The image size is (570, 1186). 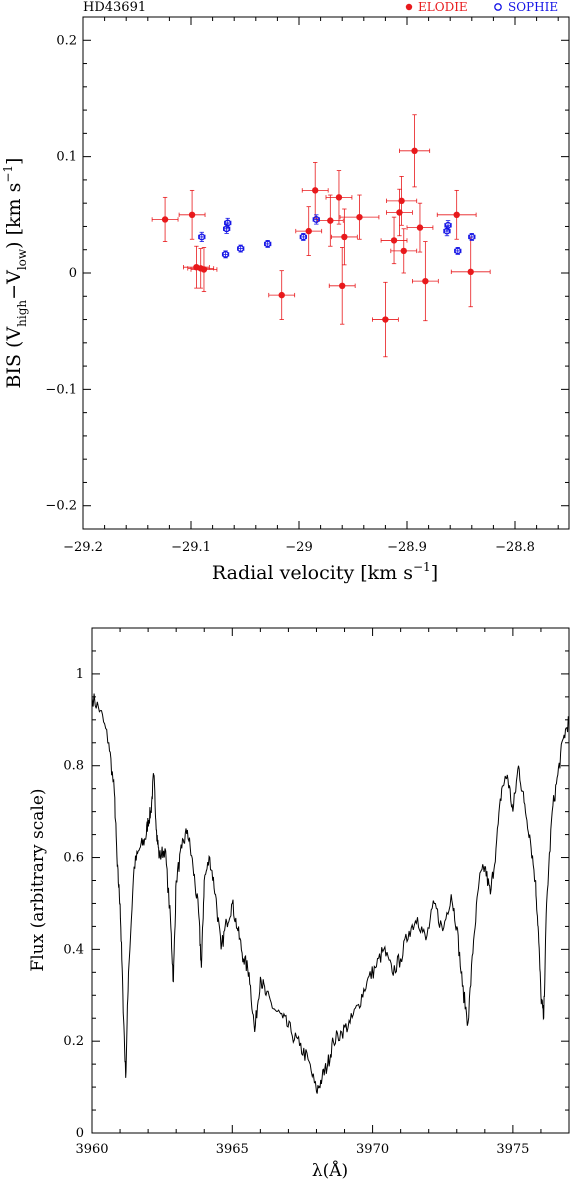 What do you see at coordinates (325, 572) in the screenshot?
I see `x-axis-label: Radial velocity [km s−1]` at bounding box center [325, 572].